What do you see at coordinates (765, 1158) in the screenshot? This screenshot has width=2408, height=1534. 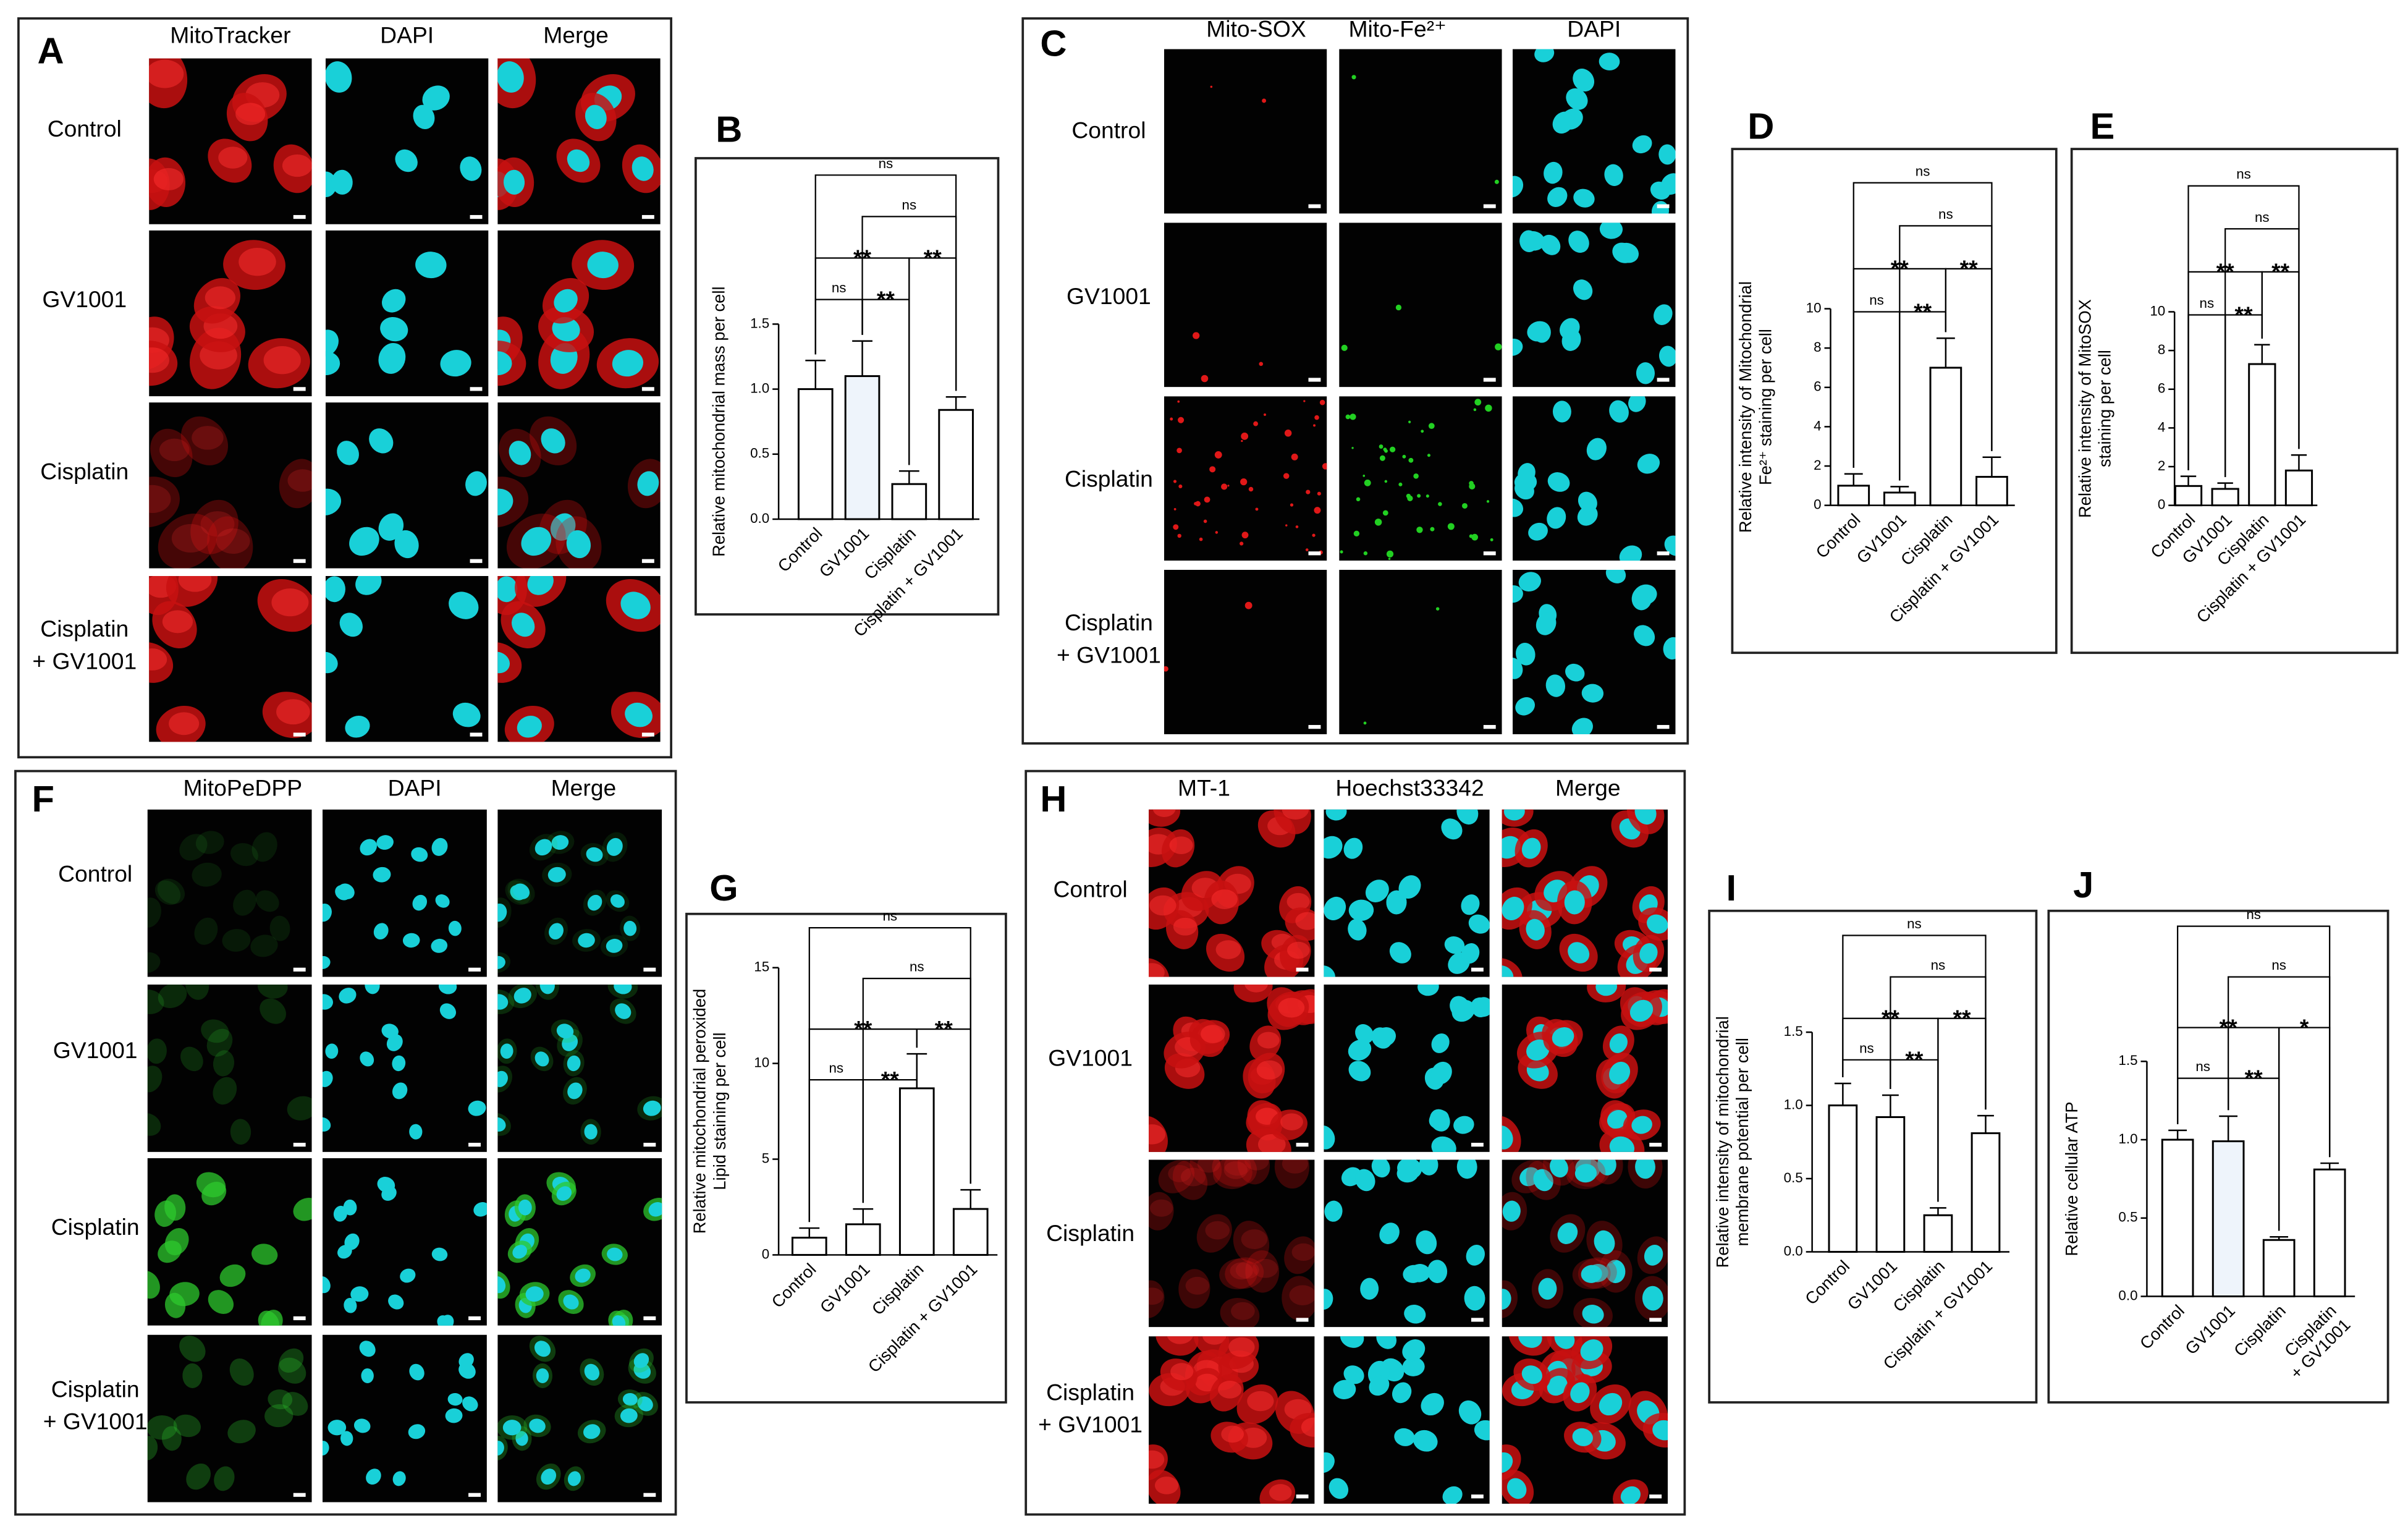 I see `y-tick-label: 5` at bounding box center [765, 1158].